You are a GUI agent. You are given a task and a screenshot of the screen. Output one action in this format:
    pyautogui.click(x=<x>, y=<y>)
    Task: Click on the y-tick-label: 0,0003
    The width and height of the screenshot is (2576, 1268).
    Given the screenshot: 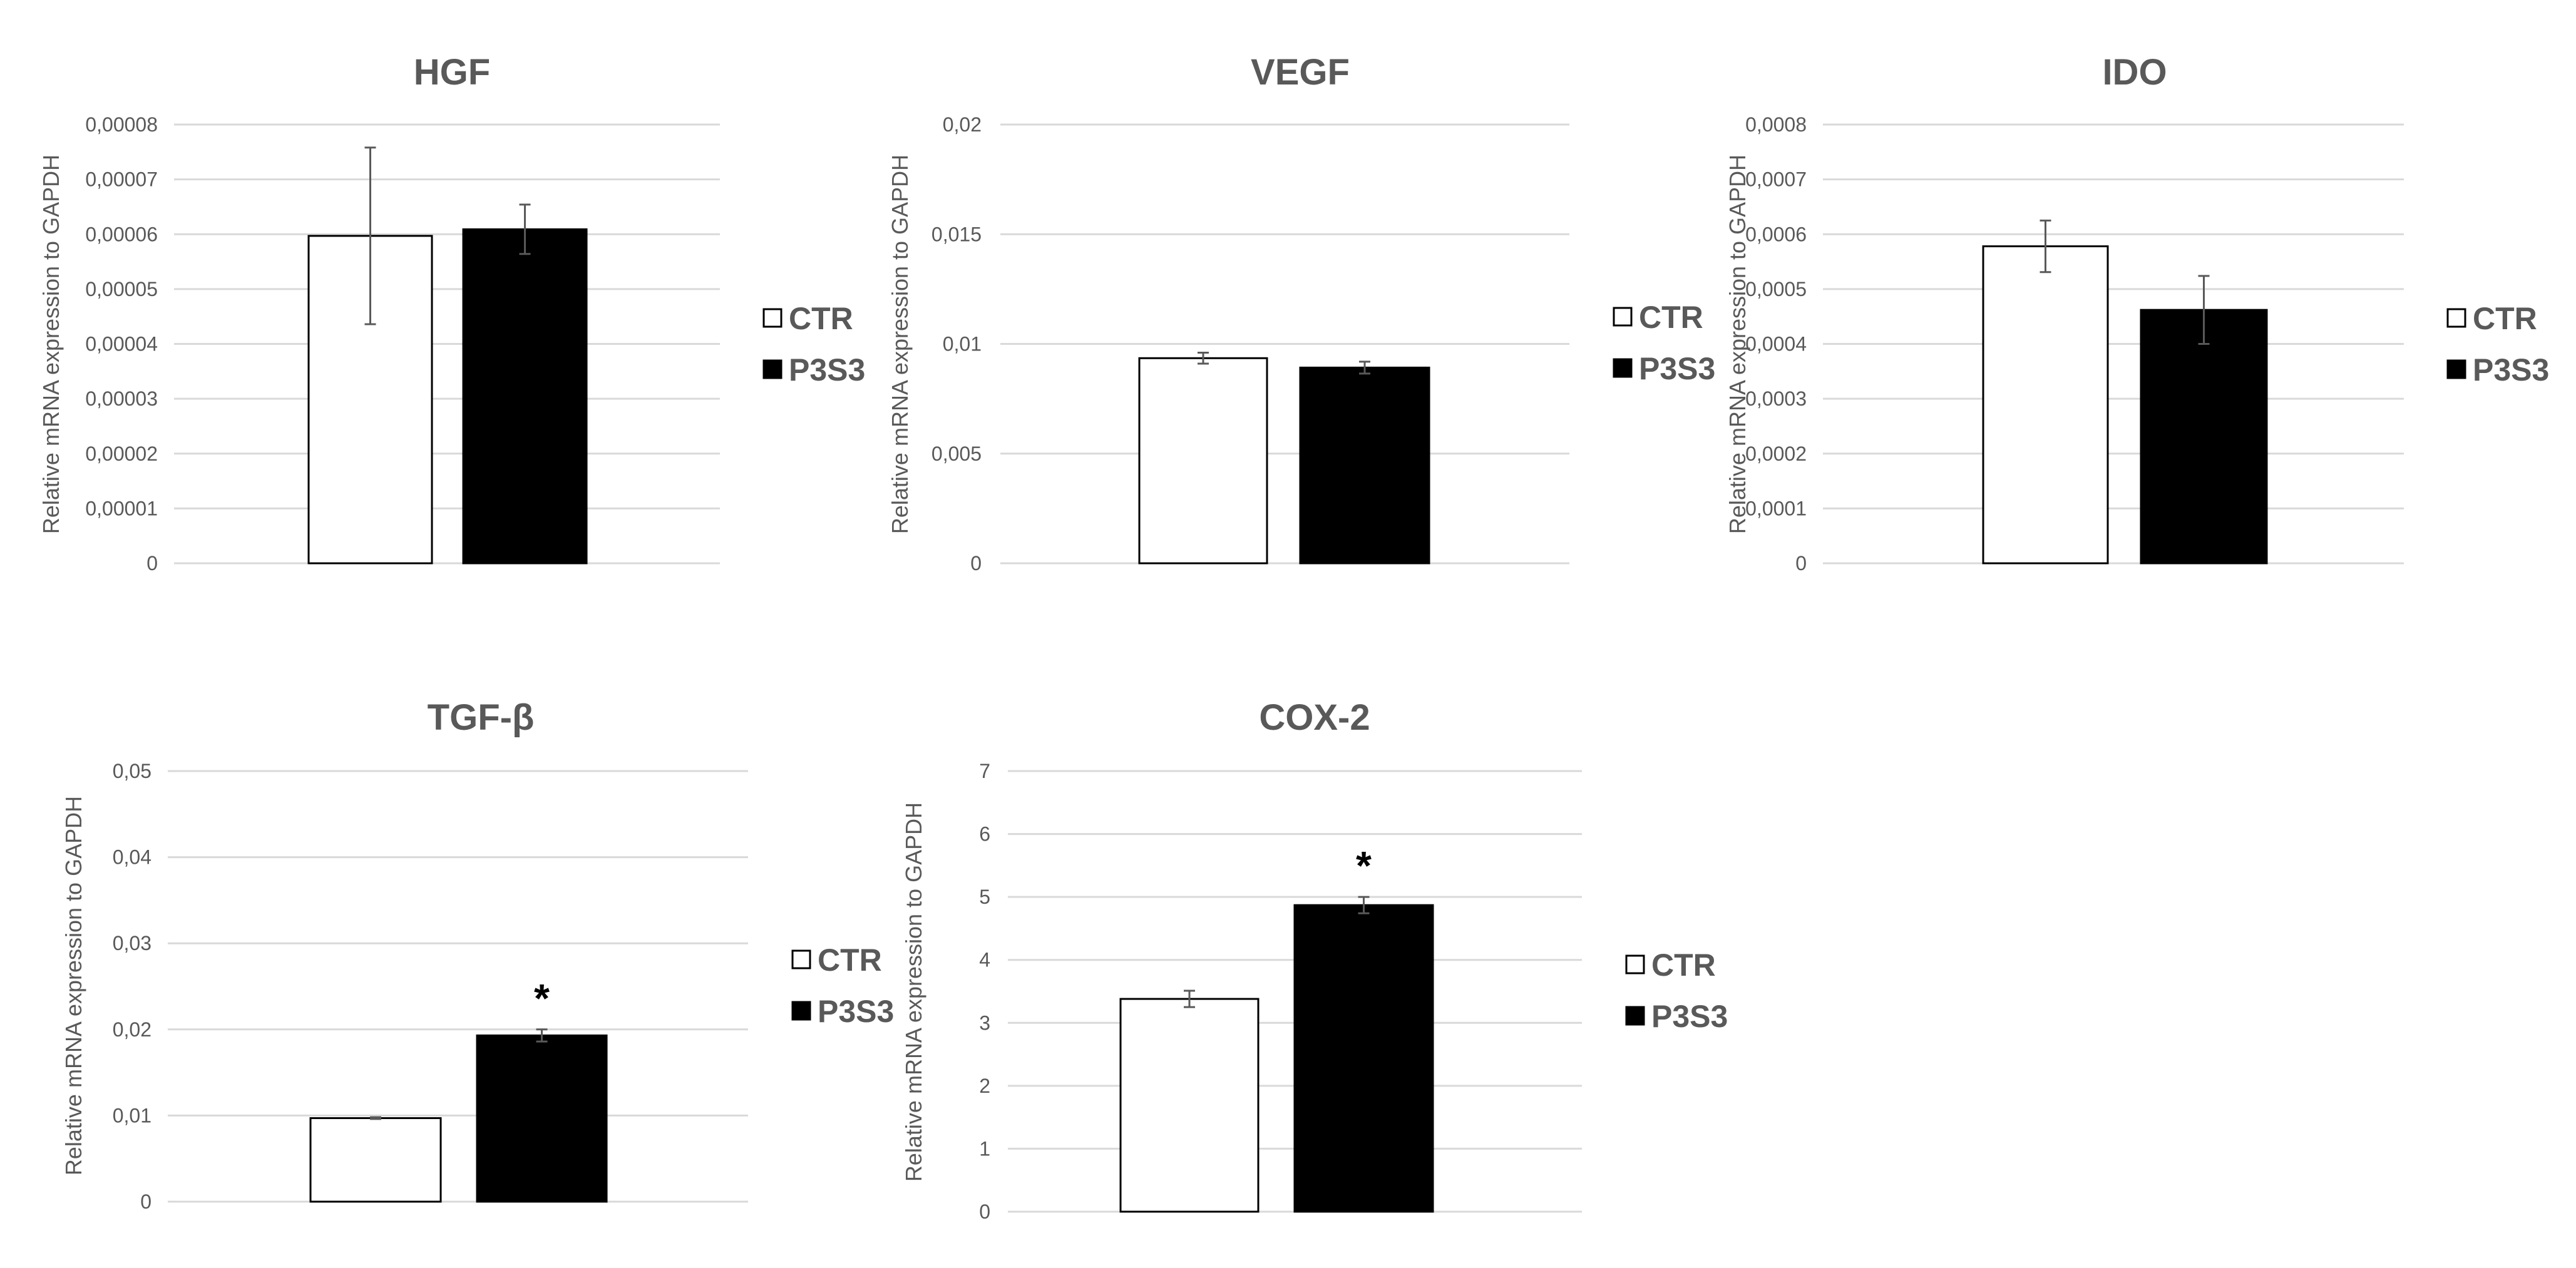 What is the action you would take?
    pyautogui.click(x=1776, y=398)
    